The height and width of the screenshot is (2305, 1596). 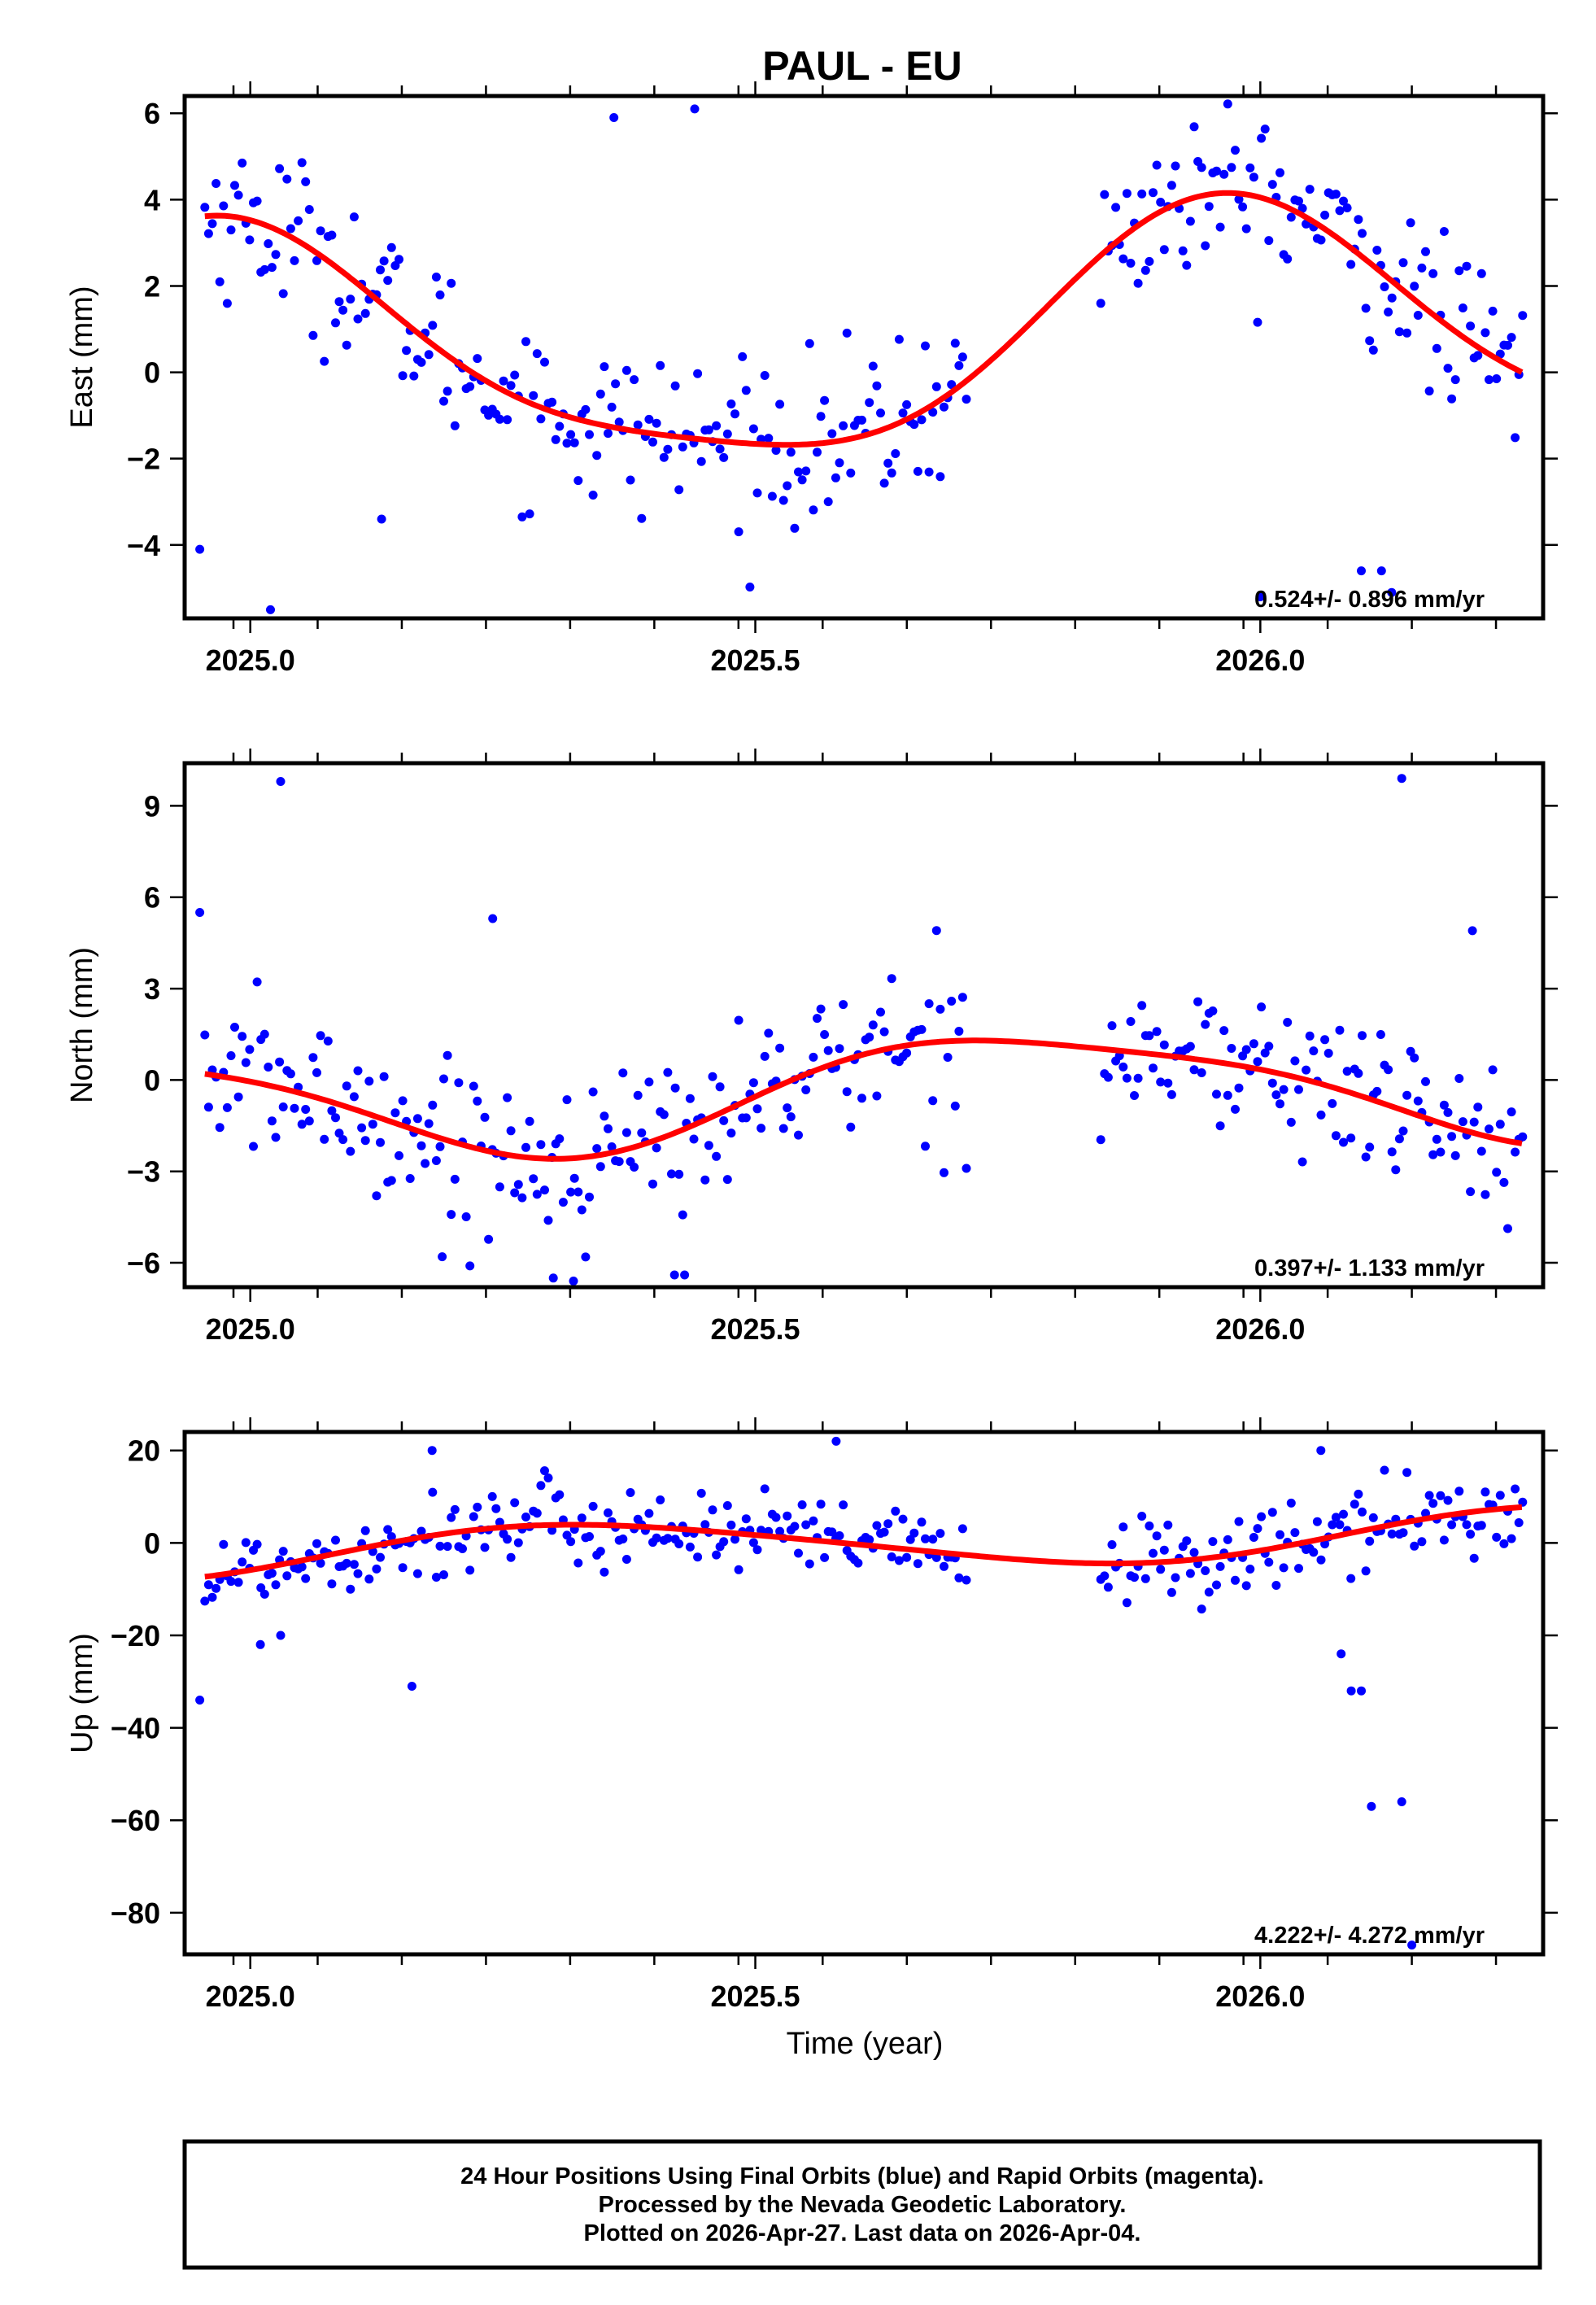 I want to click on up-y-tick-label: 20, so click(x=144, y=1451).